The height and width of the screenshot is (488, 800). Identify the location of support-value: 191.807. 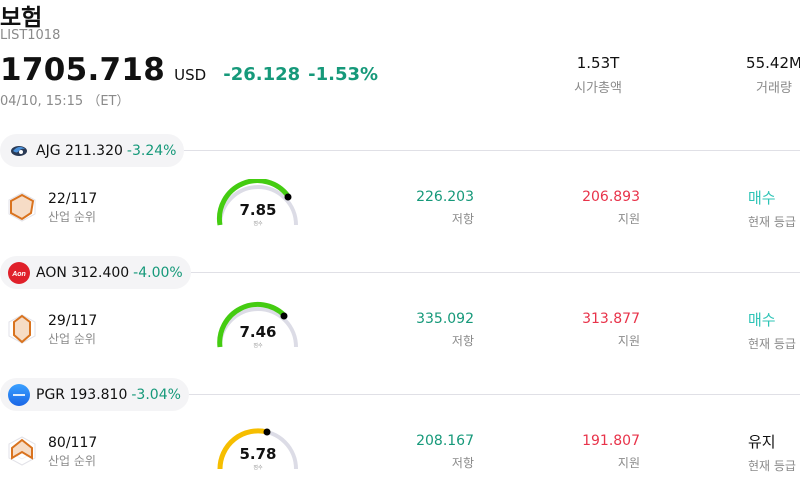
(611, 441).